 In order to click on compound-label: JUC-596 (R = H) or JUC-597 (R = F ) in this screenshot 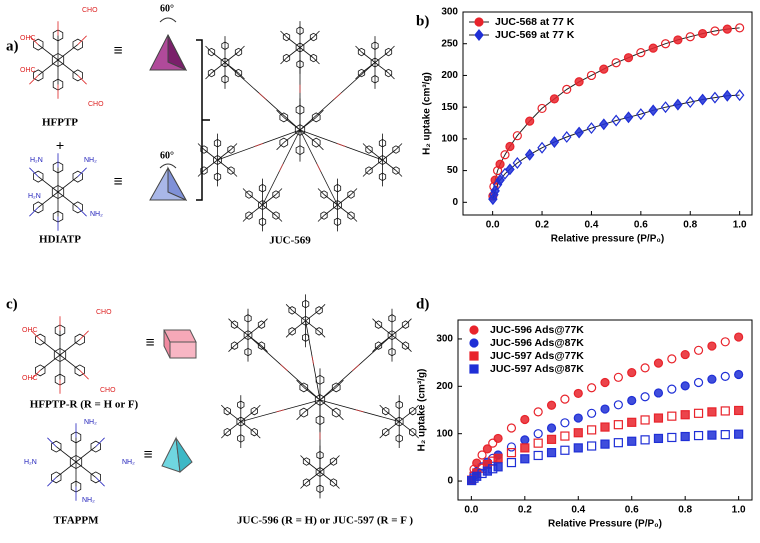, I will do `click(325, 521)`.